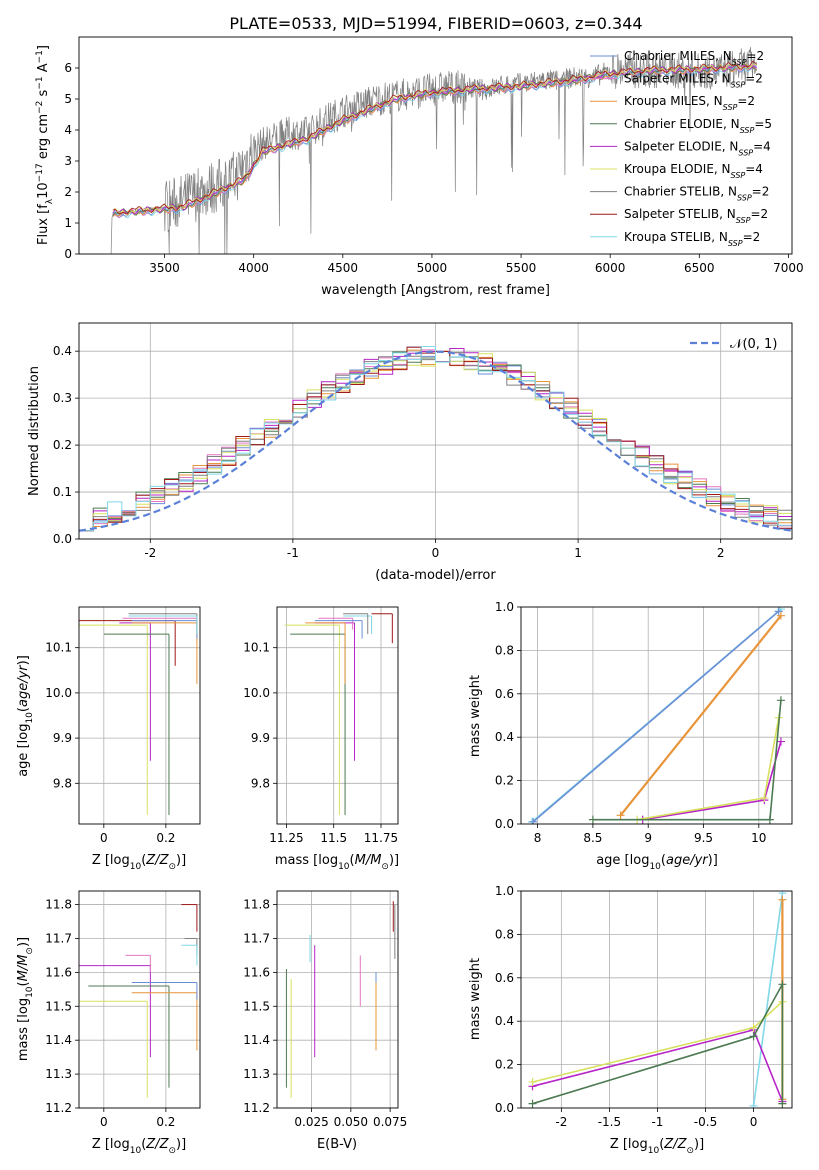  What do you see at coordinates (58, 905) in the screenshot?
I see `y-tick-label: 11.8` at bounding box center [58, 905].